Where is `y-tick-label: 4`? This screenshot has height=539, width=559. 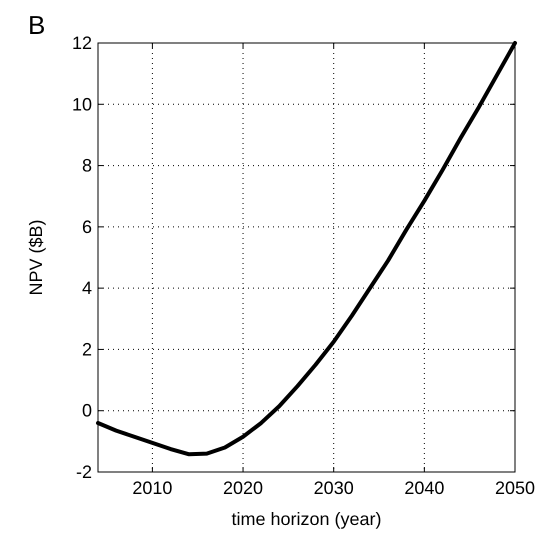
y-tick-label: 4 is located at coordinates (87, 288).